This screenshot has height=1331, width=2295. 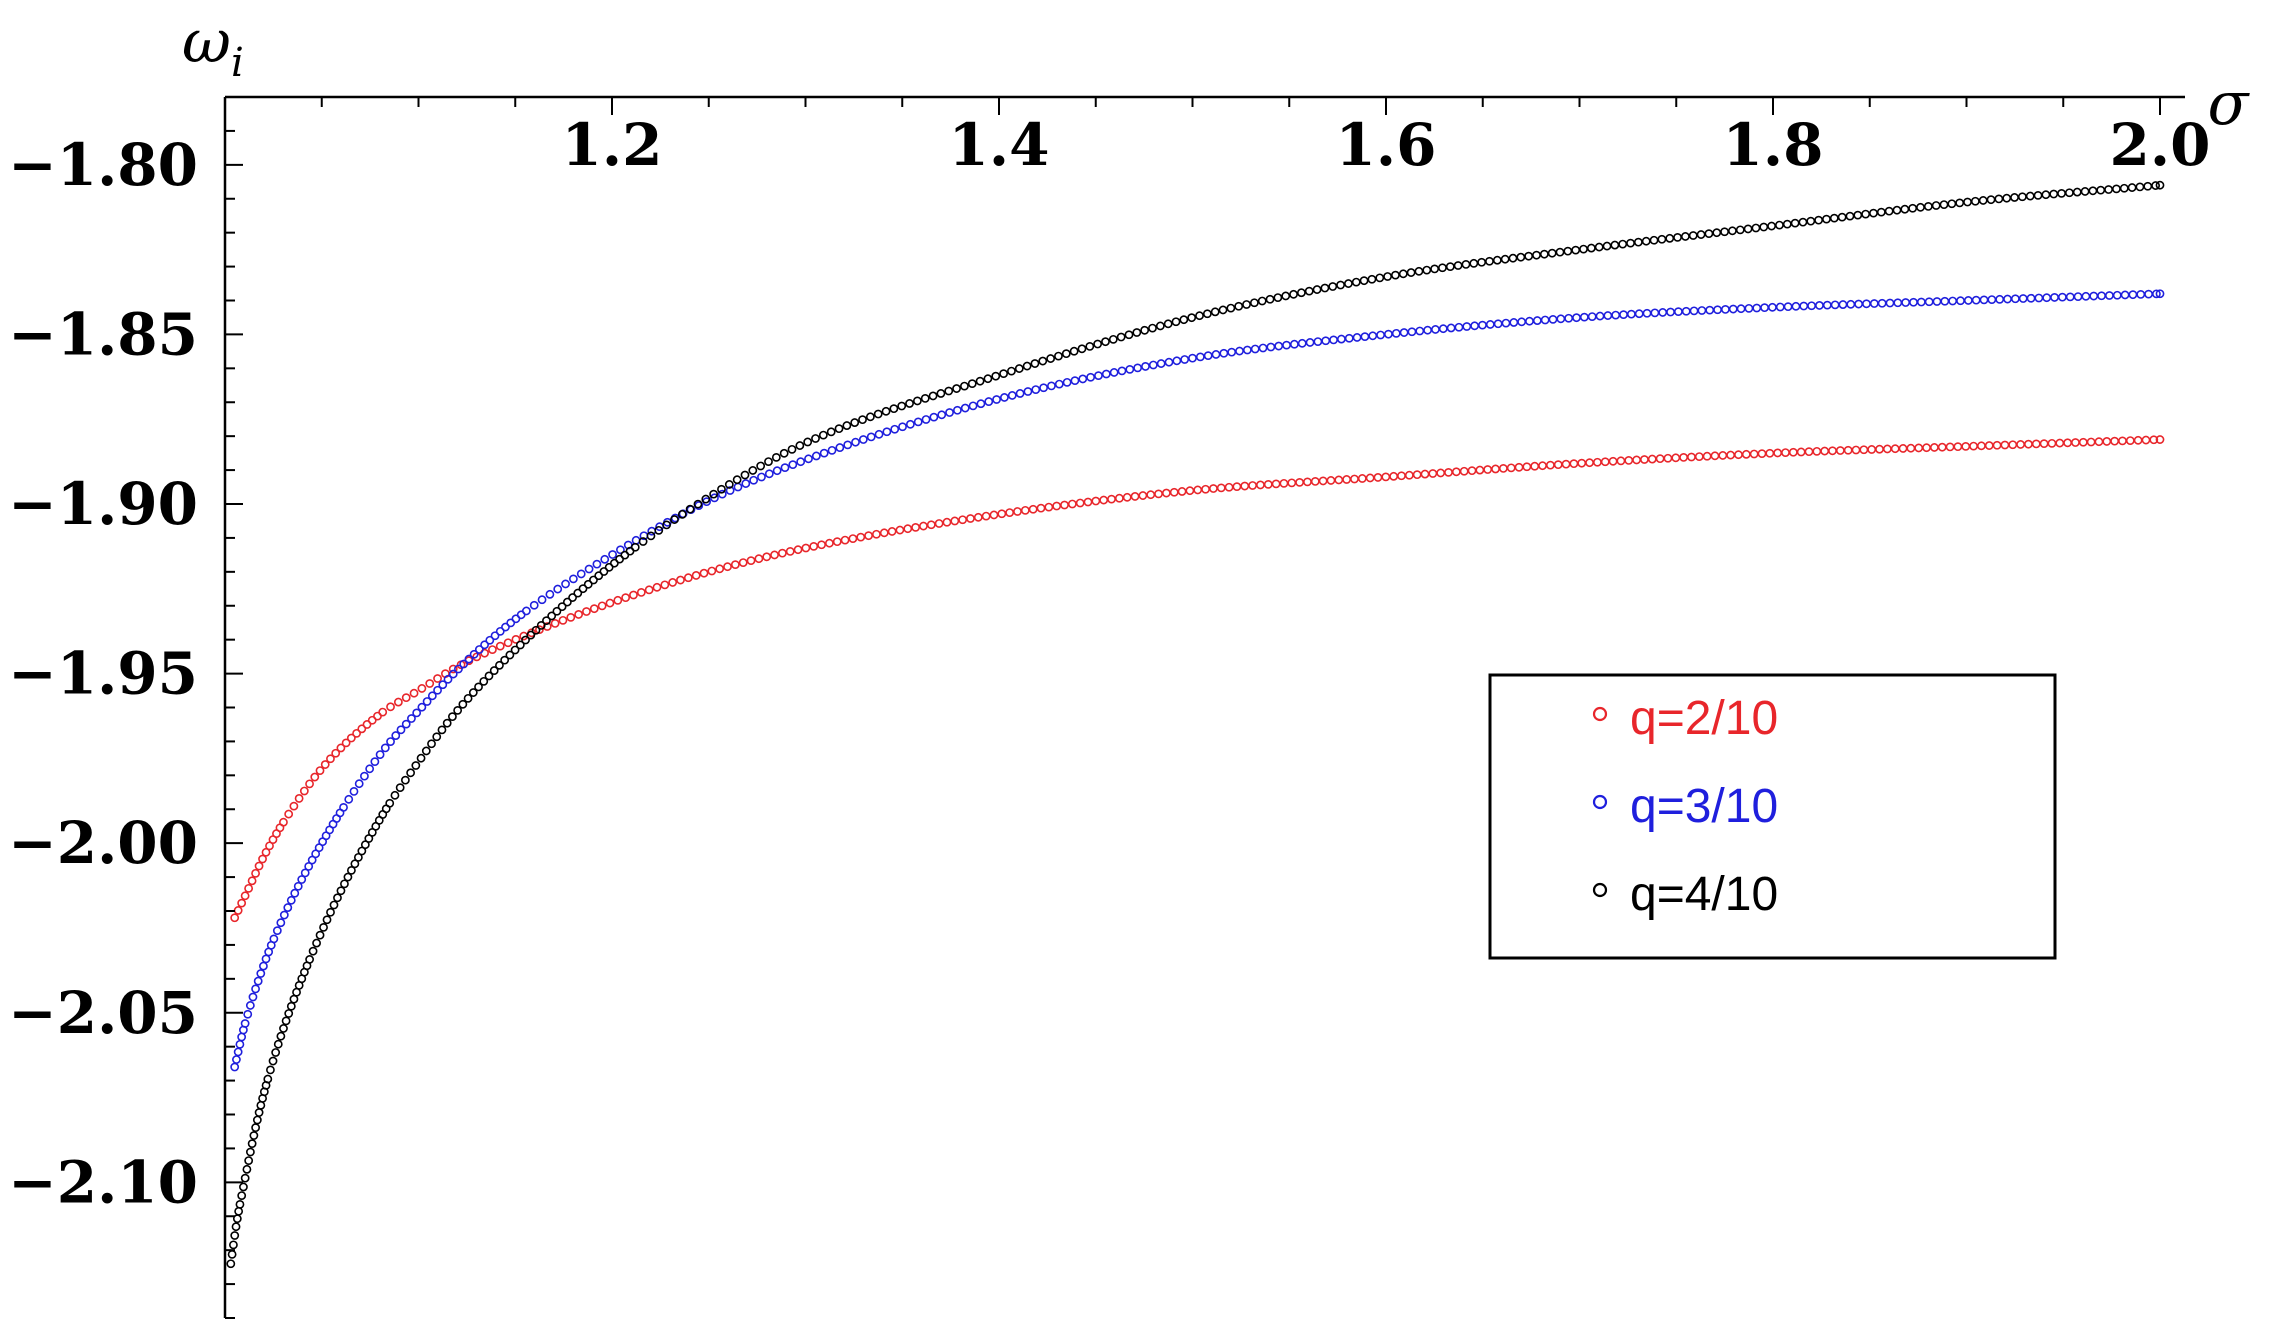 I want to click on legend: q=2/10 q=3/10 q=4/10, so click(x=1772, y=816).